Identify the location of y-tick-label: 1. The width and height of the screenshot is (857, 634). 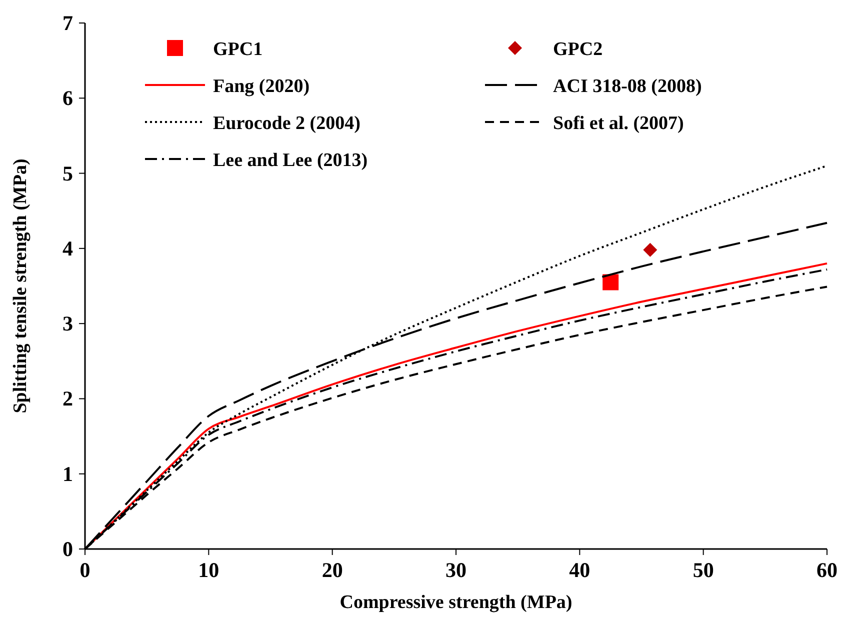
(67, 474).